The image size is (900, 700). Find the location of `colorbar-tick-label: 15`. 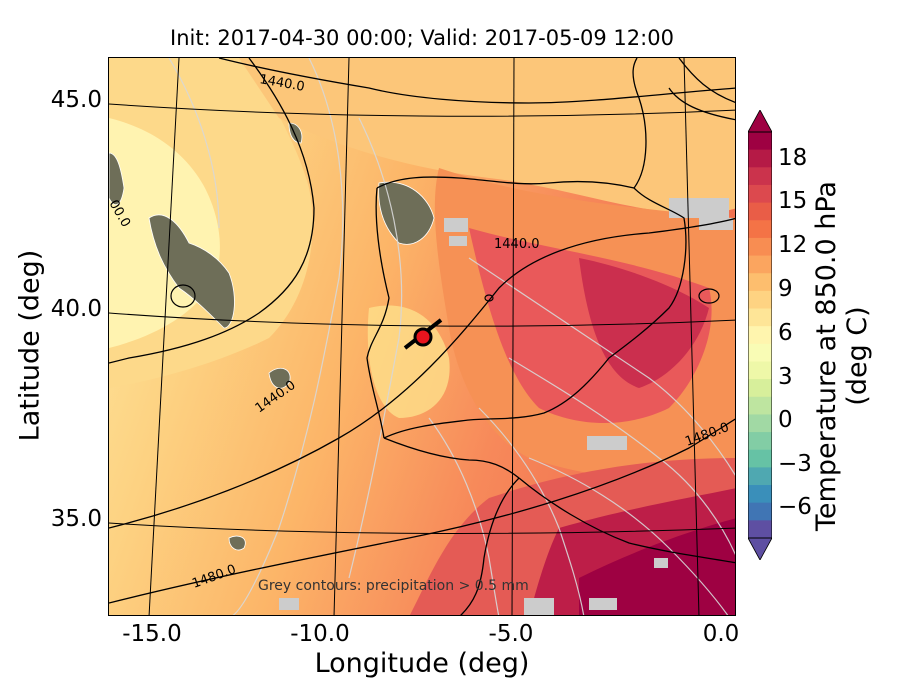

colorbar-tick-label: 15 is located at coordinates (793, 201).